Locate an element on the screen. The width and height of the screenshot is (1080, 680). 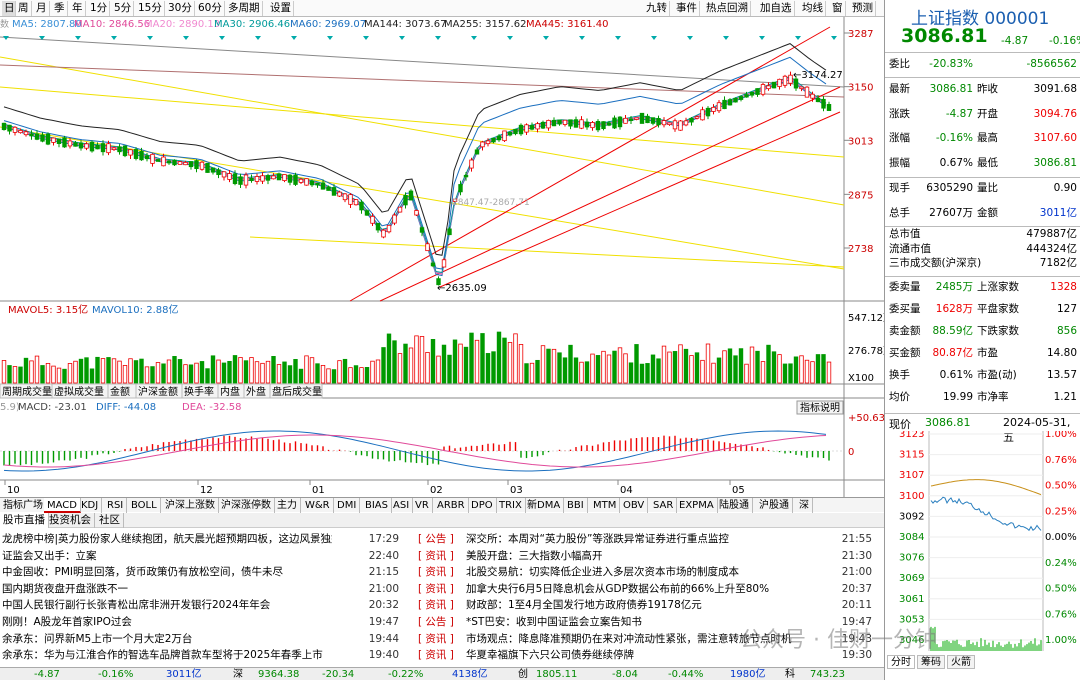
event-marker is located at coordinates (510, 38).